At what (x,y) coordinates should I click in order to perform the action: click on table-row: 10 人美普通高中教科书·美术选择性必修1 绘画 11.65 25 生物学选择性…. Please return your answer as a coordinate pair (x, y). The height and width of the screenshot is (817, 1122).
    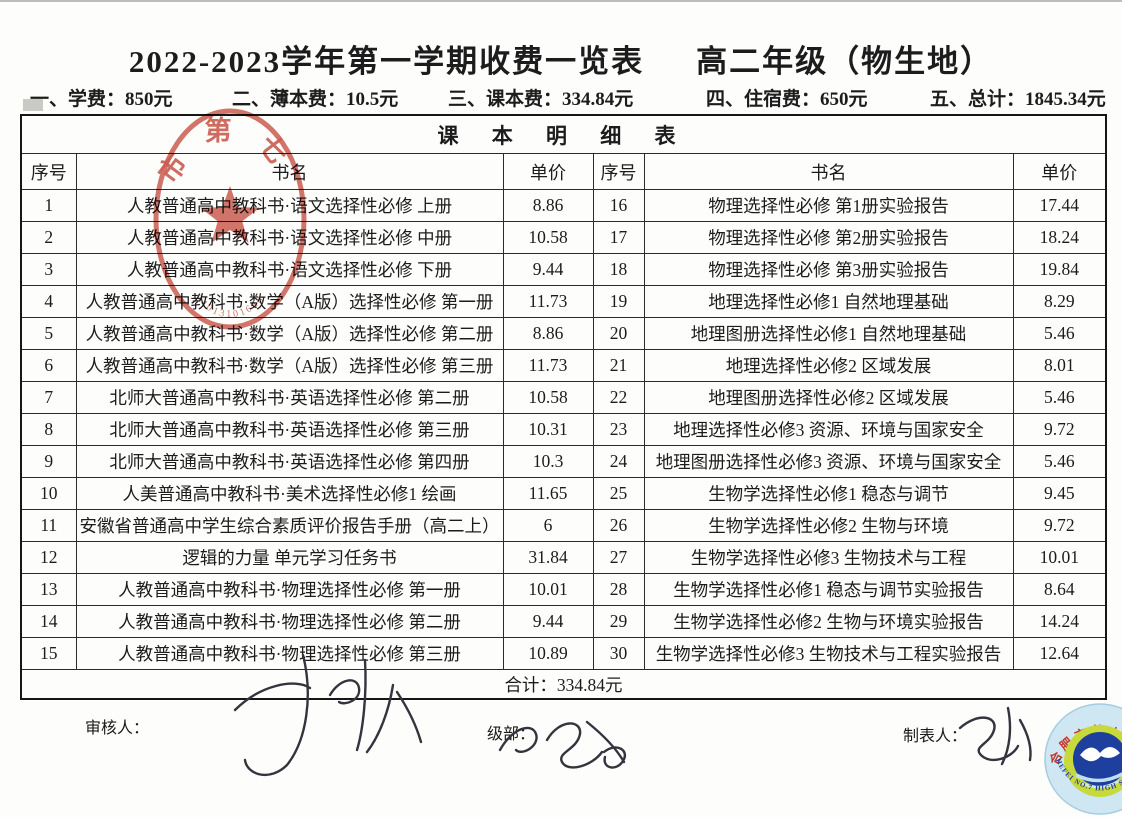
    Looking at the image, I should click on (563, 493).